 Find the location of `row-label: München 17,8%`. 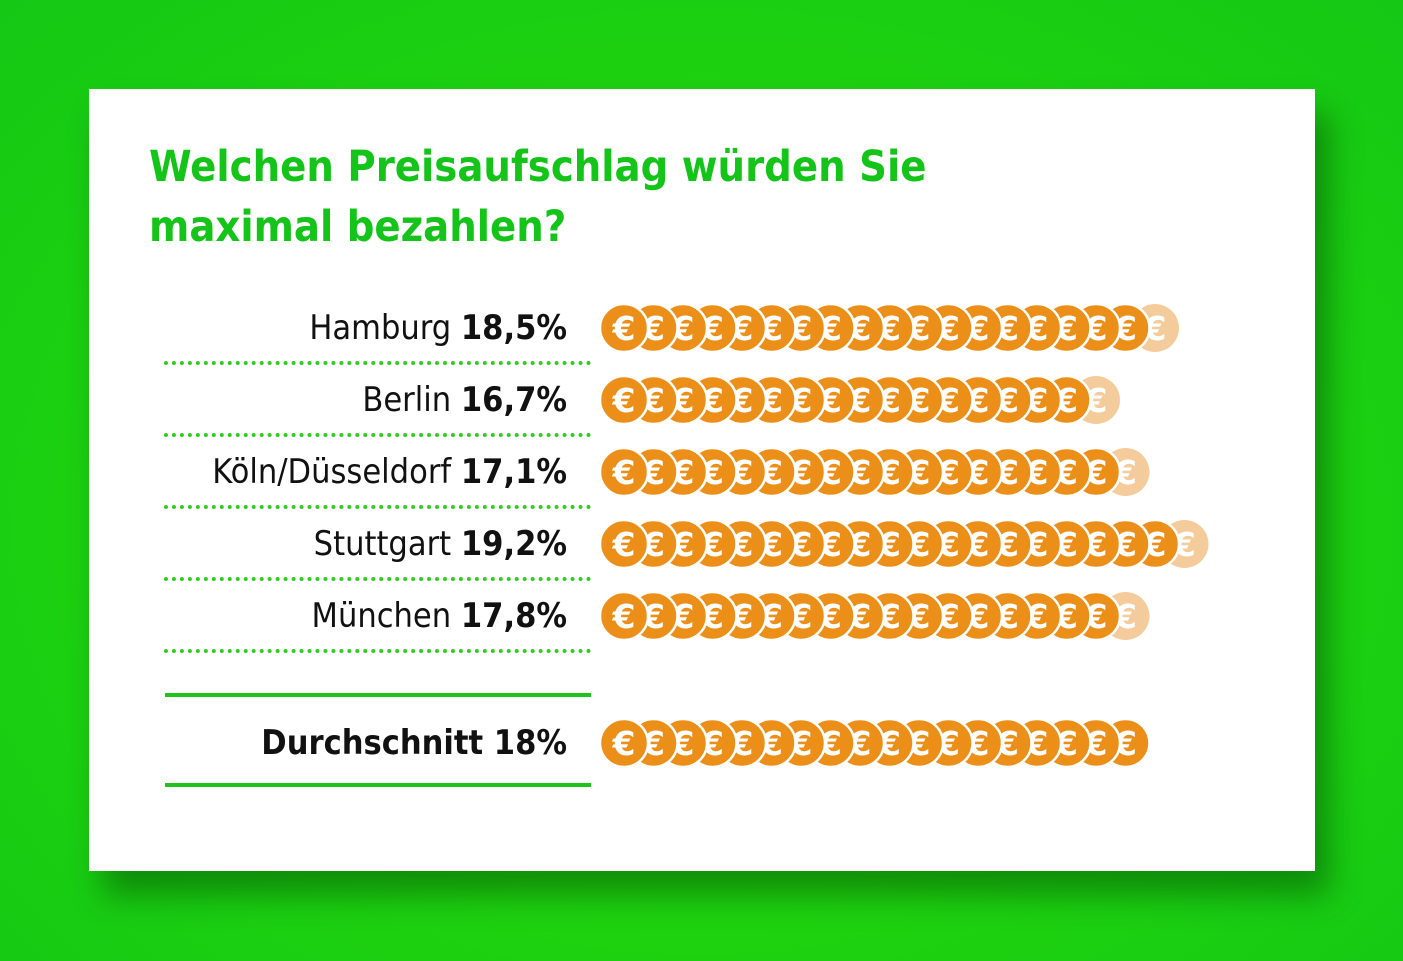

row-label: München 17,8% is located at coordinates (439, 616).